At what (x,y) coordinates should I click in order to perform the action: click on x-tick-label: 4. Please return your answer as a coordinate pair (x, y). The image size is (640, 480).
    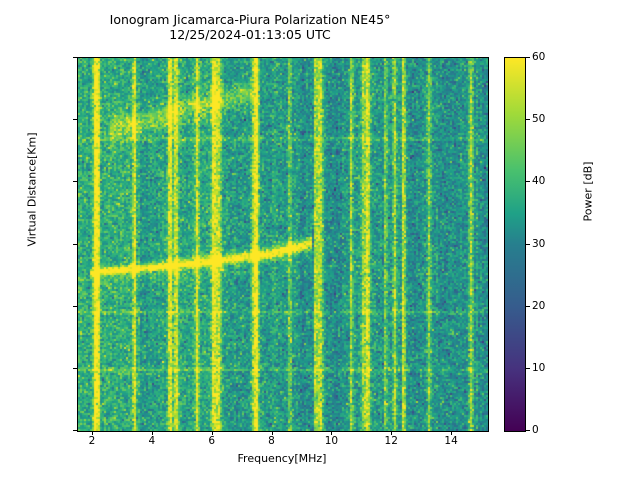
    Looking at the image, I should click on (152, 441).